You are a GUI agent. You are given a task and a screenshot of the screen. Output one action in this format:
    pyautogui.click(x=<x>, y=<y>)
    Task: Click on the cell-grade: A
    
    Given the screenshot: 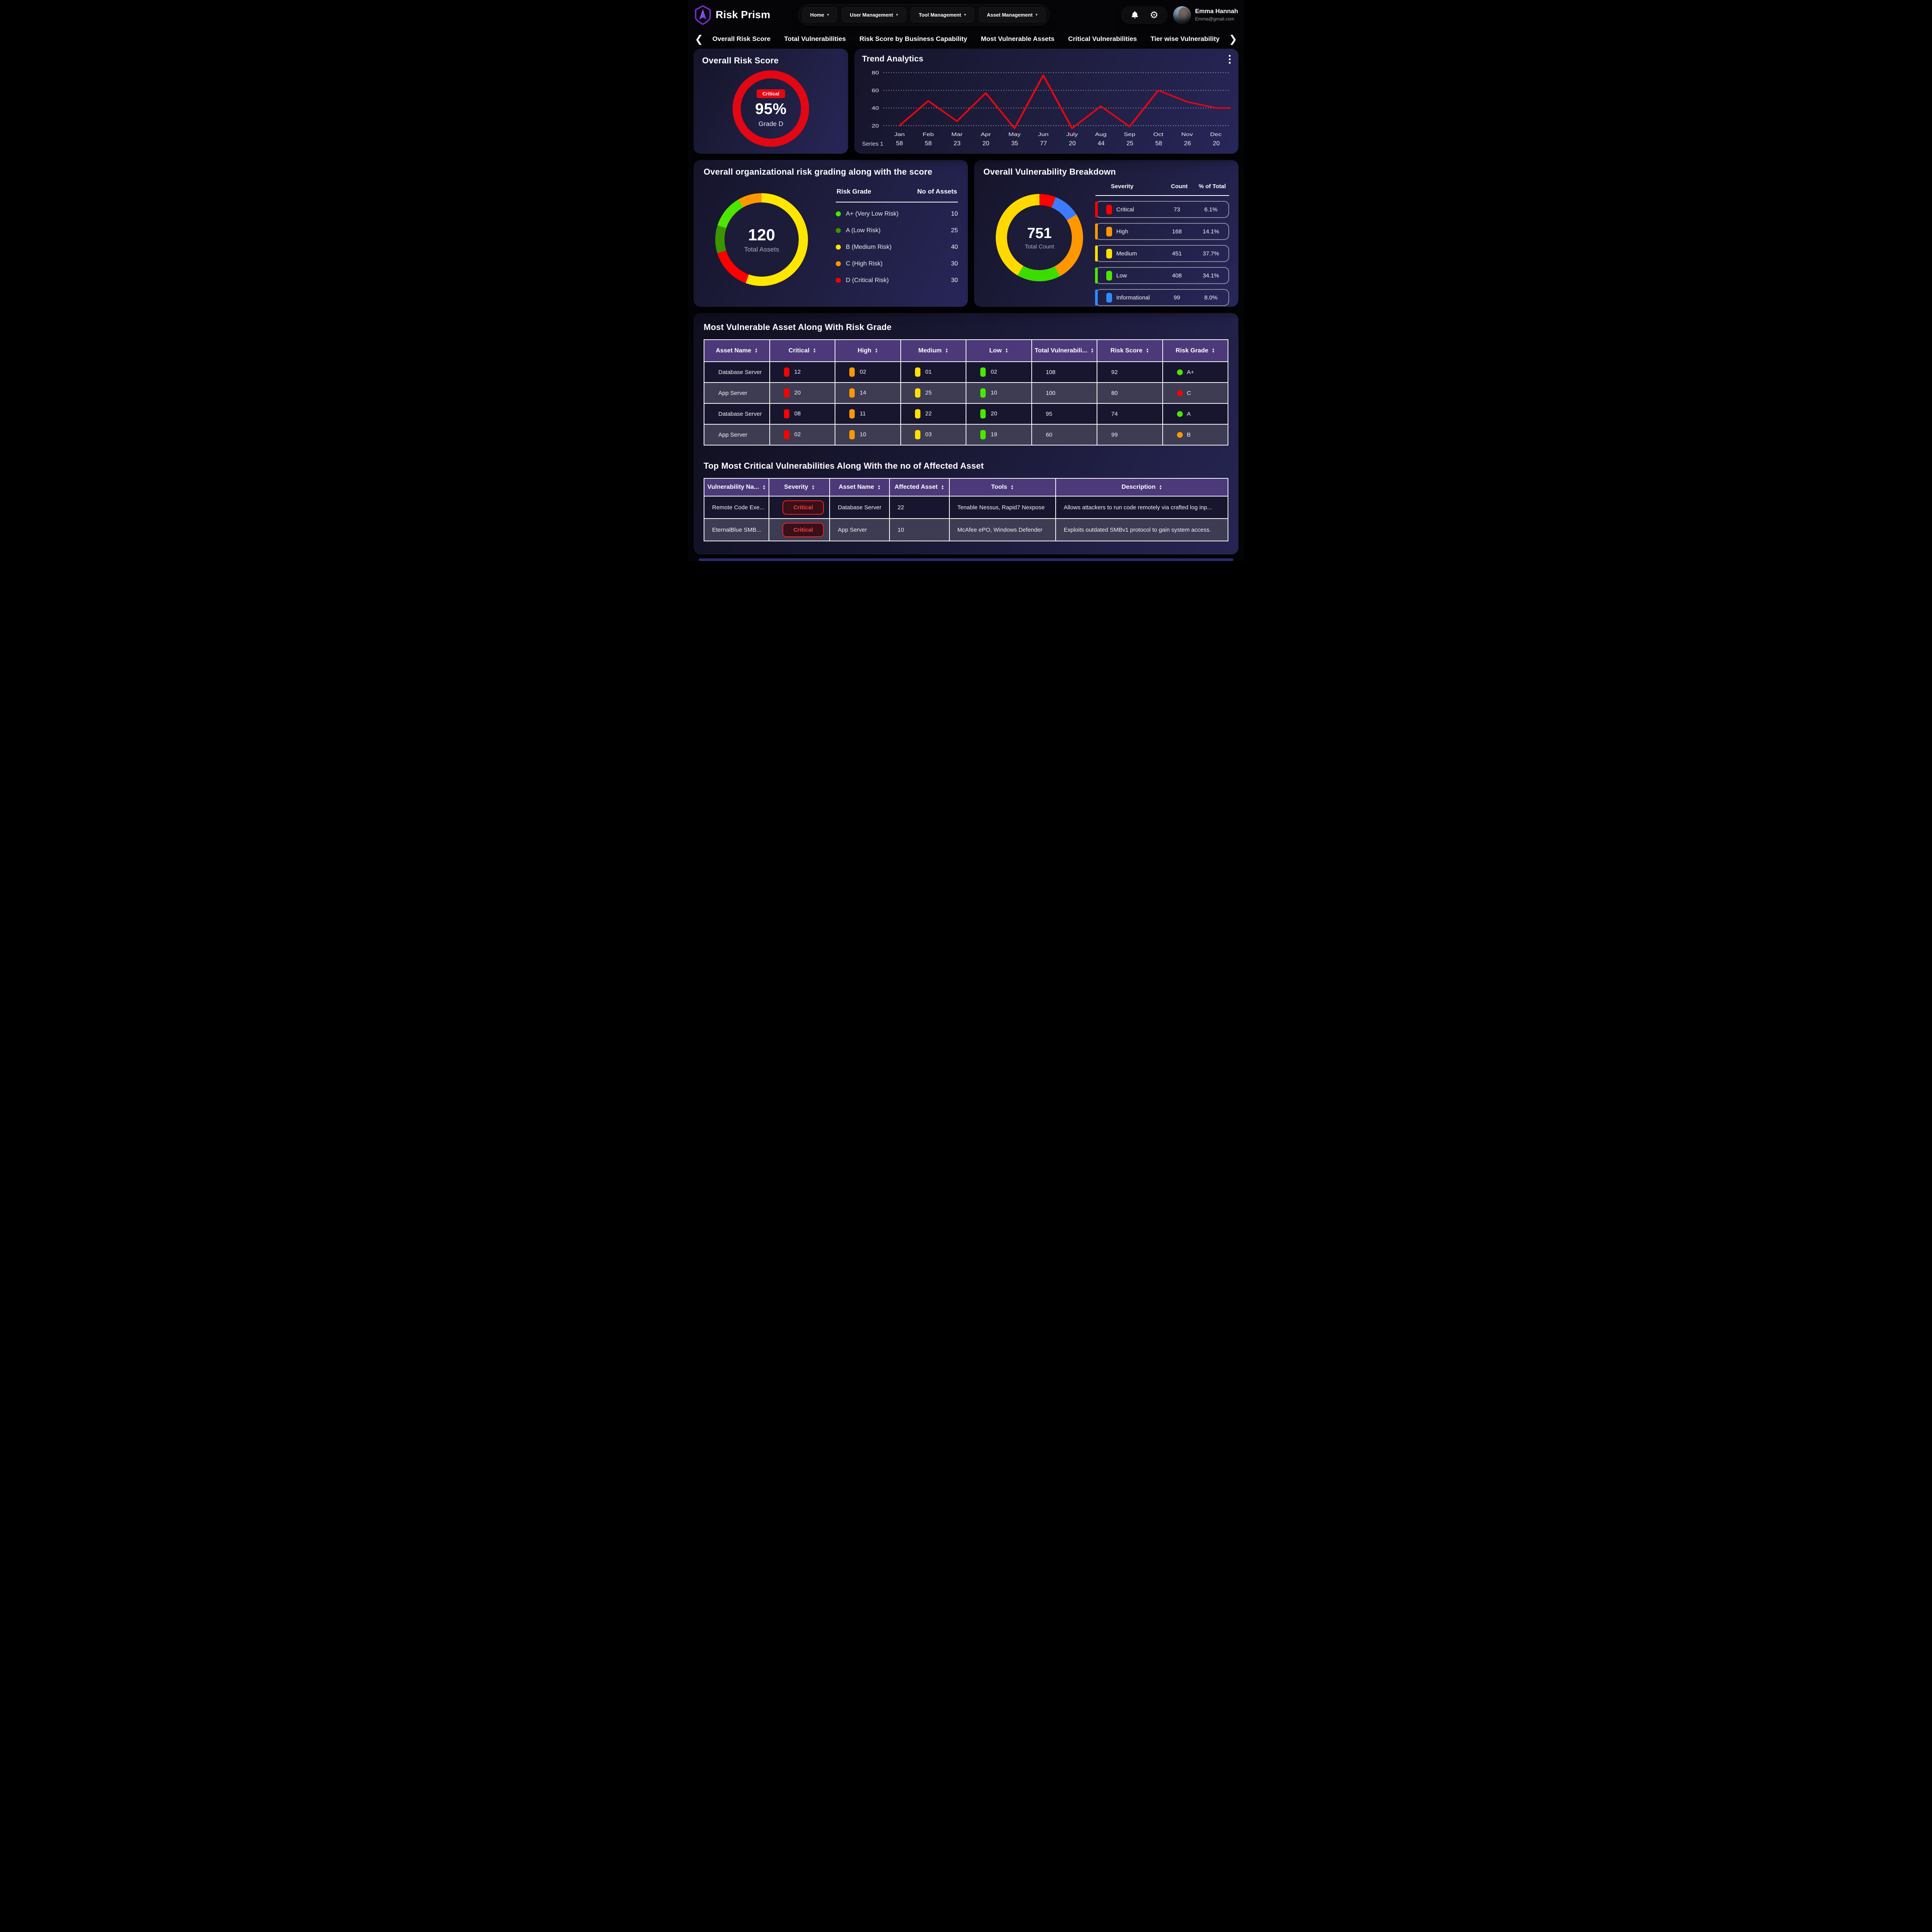 What is the action you would take?
    pyautogui.click(x=1195, y=414)
    